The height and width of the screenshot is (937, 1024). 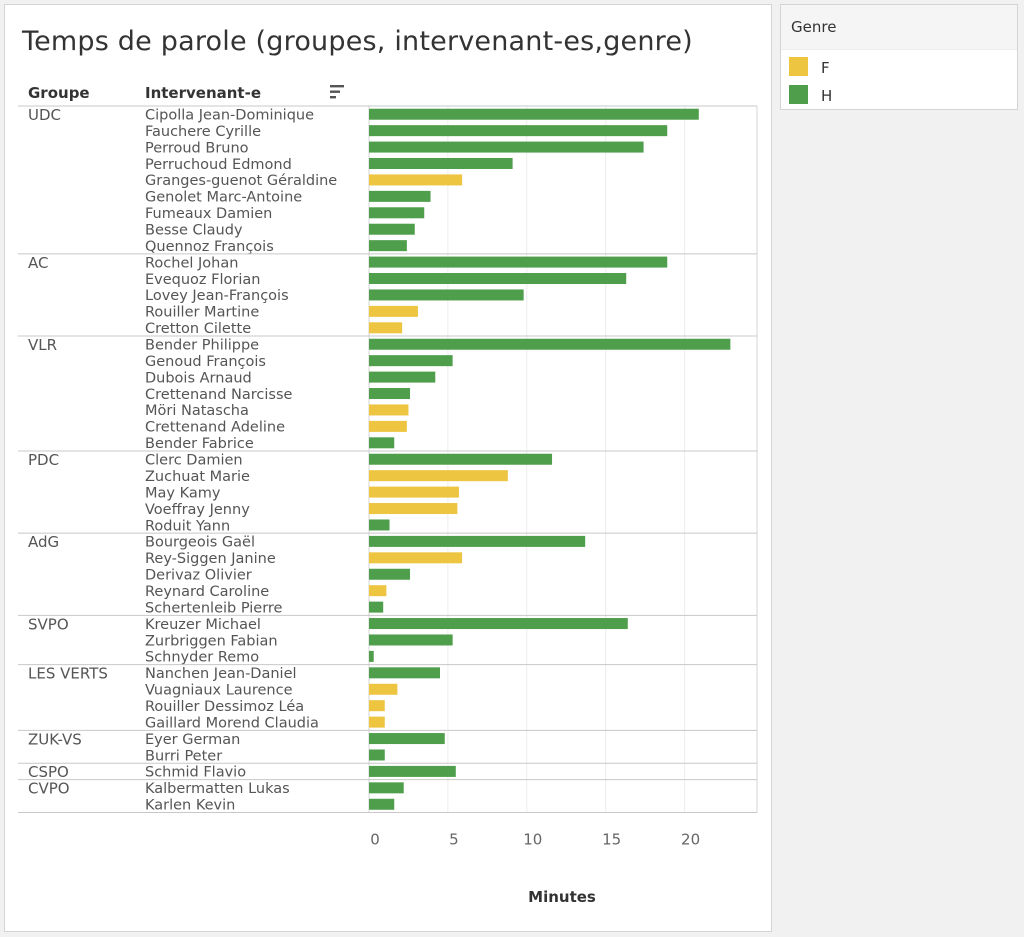 What do you see at coordinates (44, 115) in the screenshot?
I see `group-label: UDC` at bounding box center [44, 115].